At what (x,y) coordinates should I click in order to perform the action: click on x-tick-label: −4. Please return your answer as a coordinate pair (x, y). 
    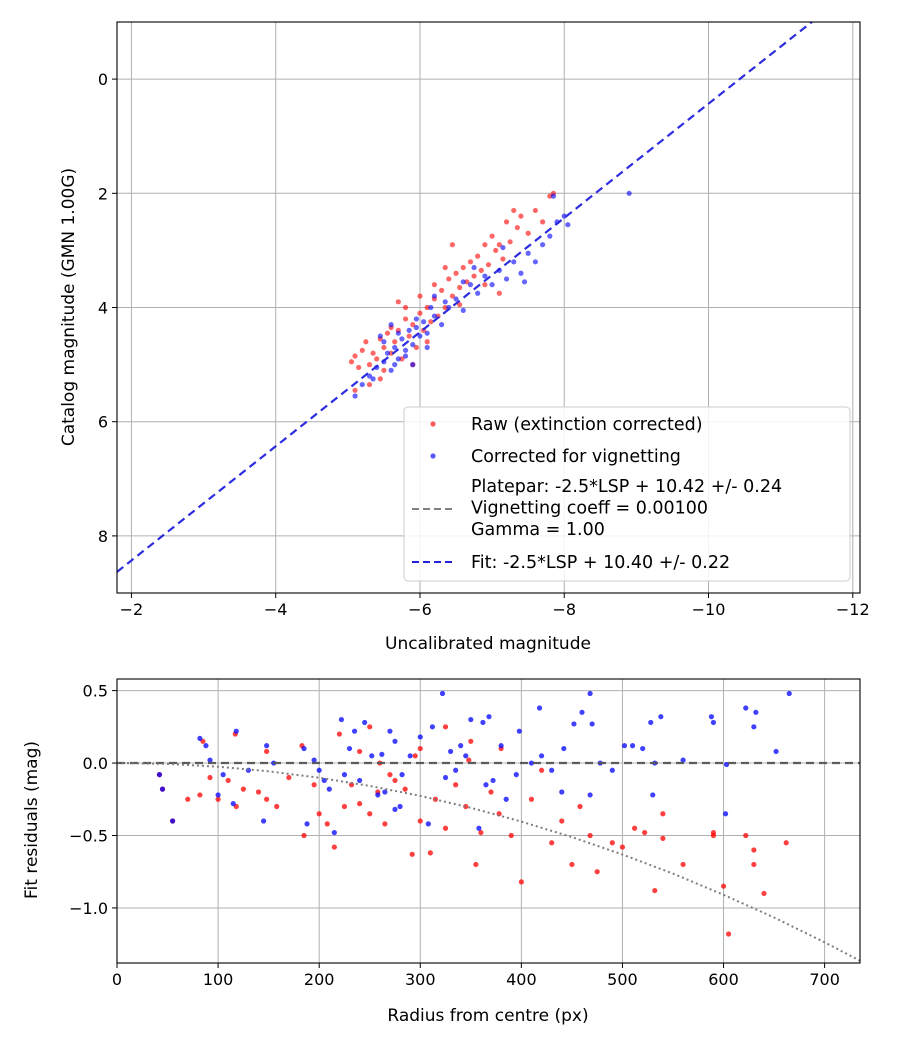
    Looking at the image, I should click on (276, 609).